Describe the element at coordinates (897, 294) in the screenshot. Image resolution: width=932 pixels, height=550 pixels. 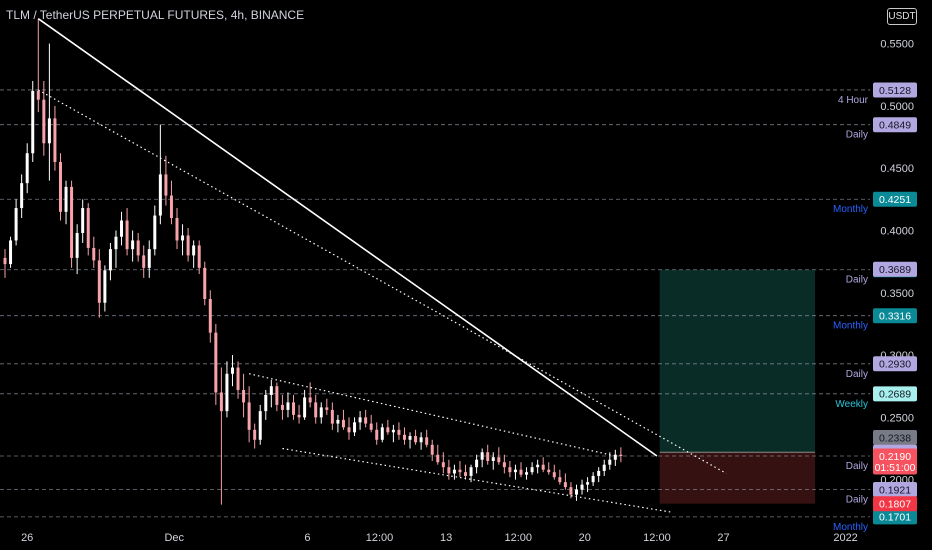
I see `price-tick-label: 0.3500` at that location.